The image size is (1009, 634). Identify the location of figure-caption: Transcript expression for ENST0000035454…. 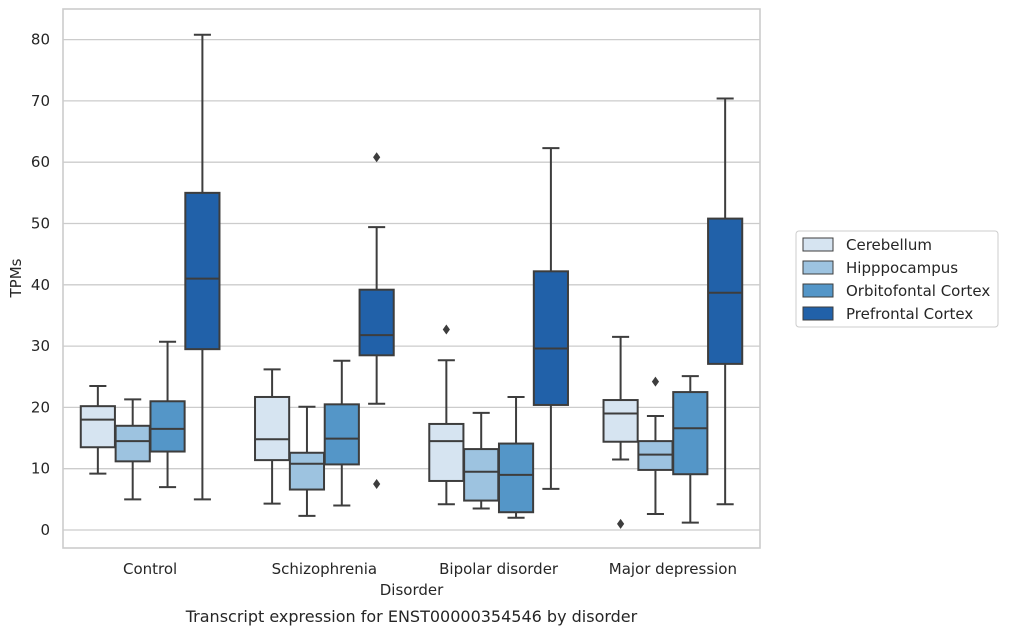
(411, 616).